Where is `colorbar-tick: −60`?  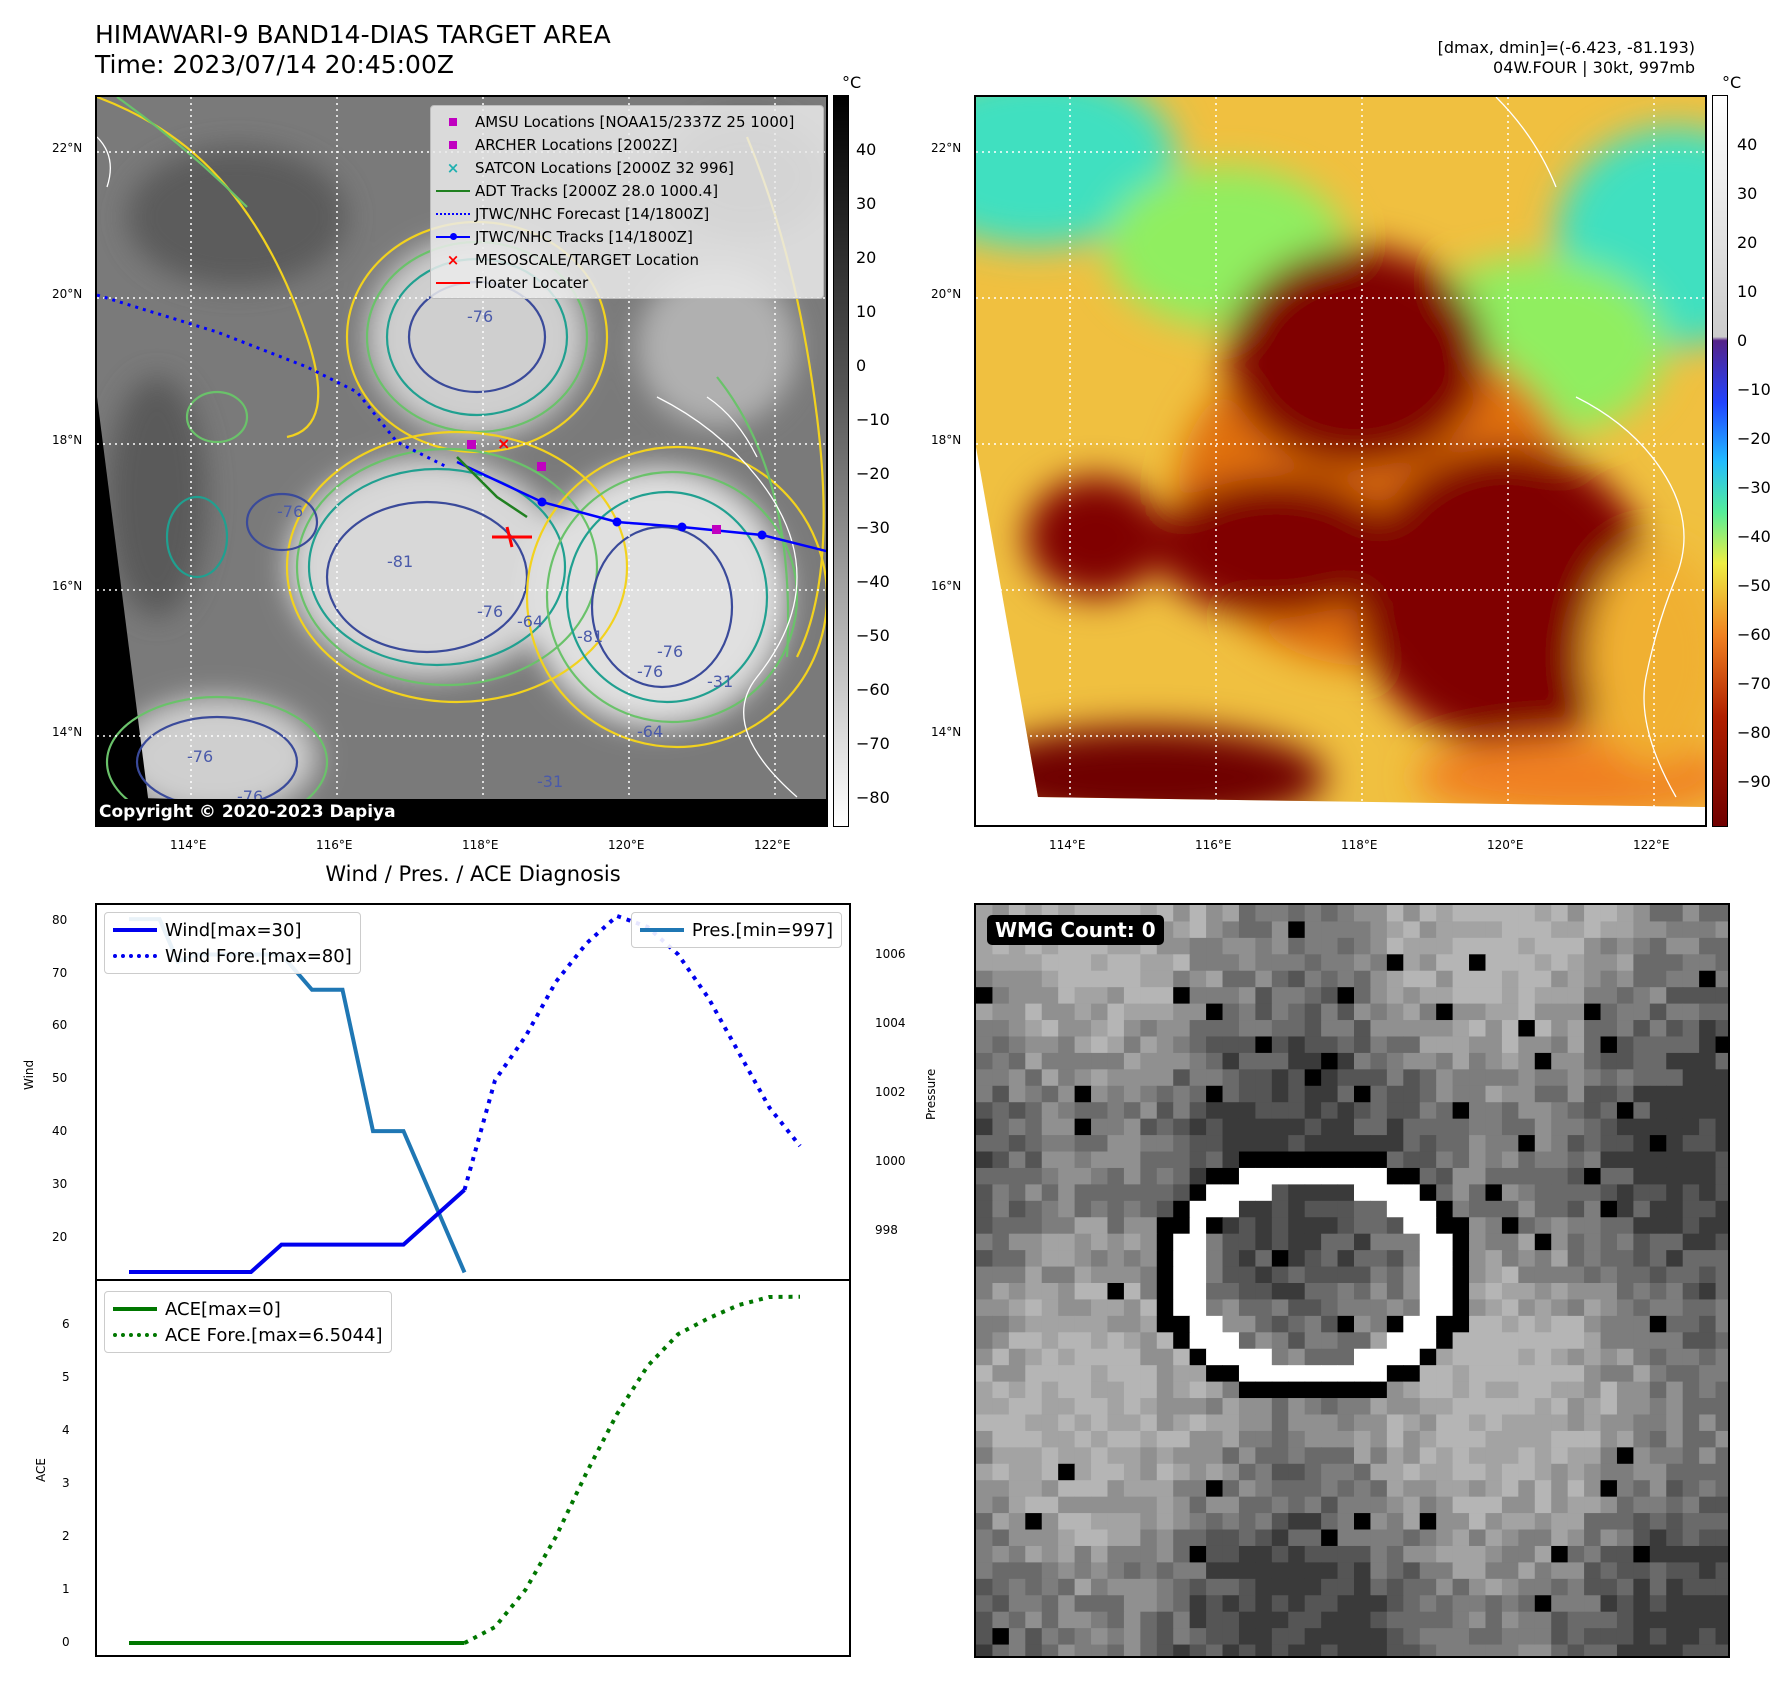
colorbar-tick: −60 is located at coordinates (873, 689).